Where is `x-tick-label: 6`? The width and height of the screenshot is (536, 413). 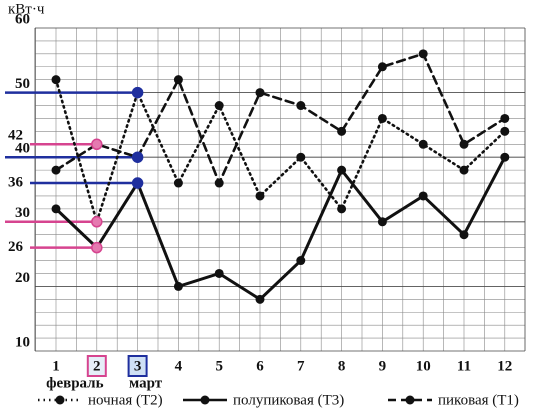 x-tick-label: 6 is located at coordinates (260, 366).